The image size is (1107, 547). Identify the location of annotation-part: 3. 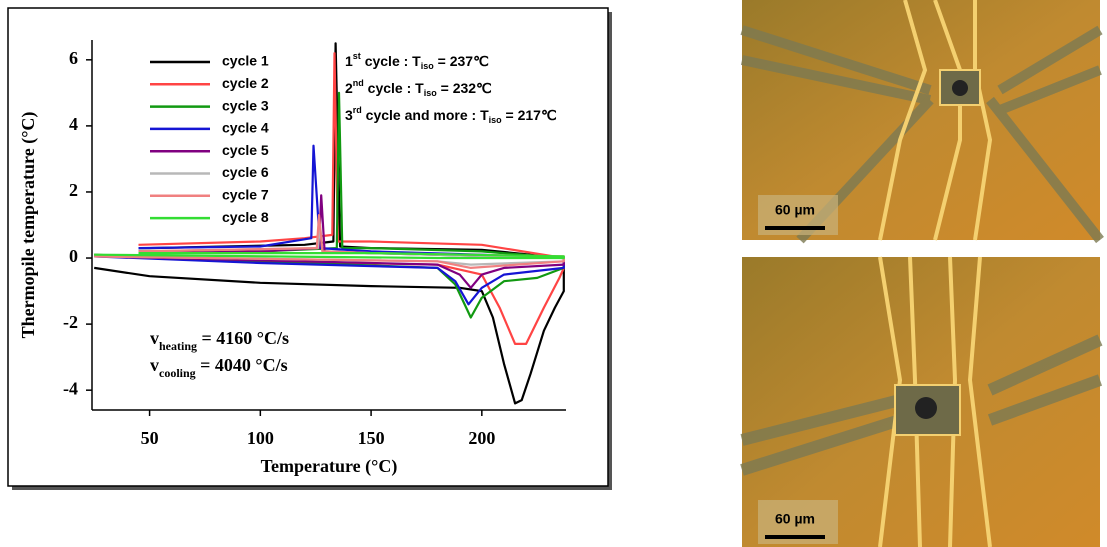
(349, 115).